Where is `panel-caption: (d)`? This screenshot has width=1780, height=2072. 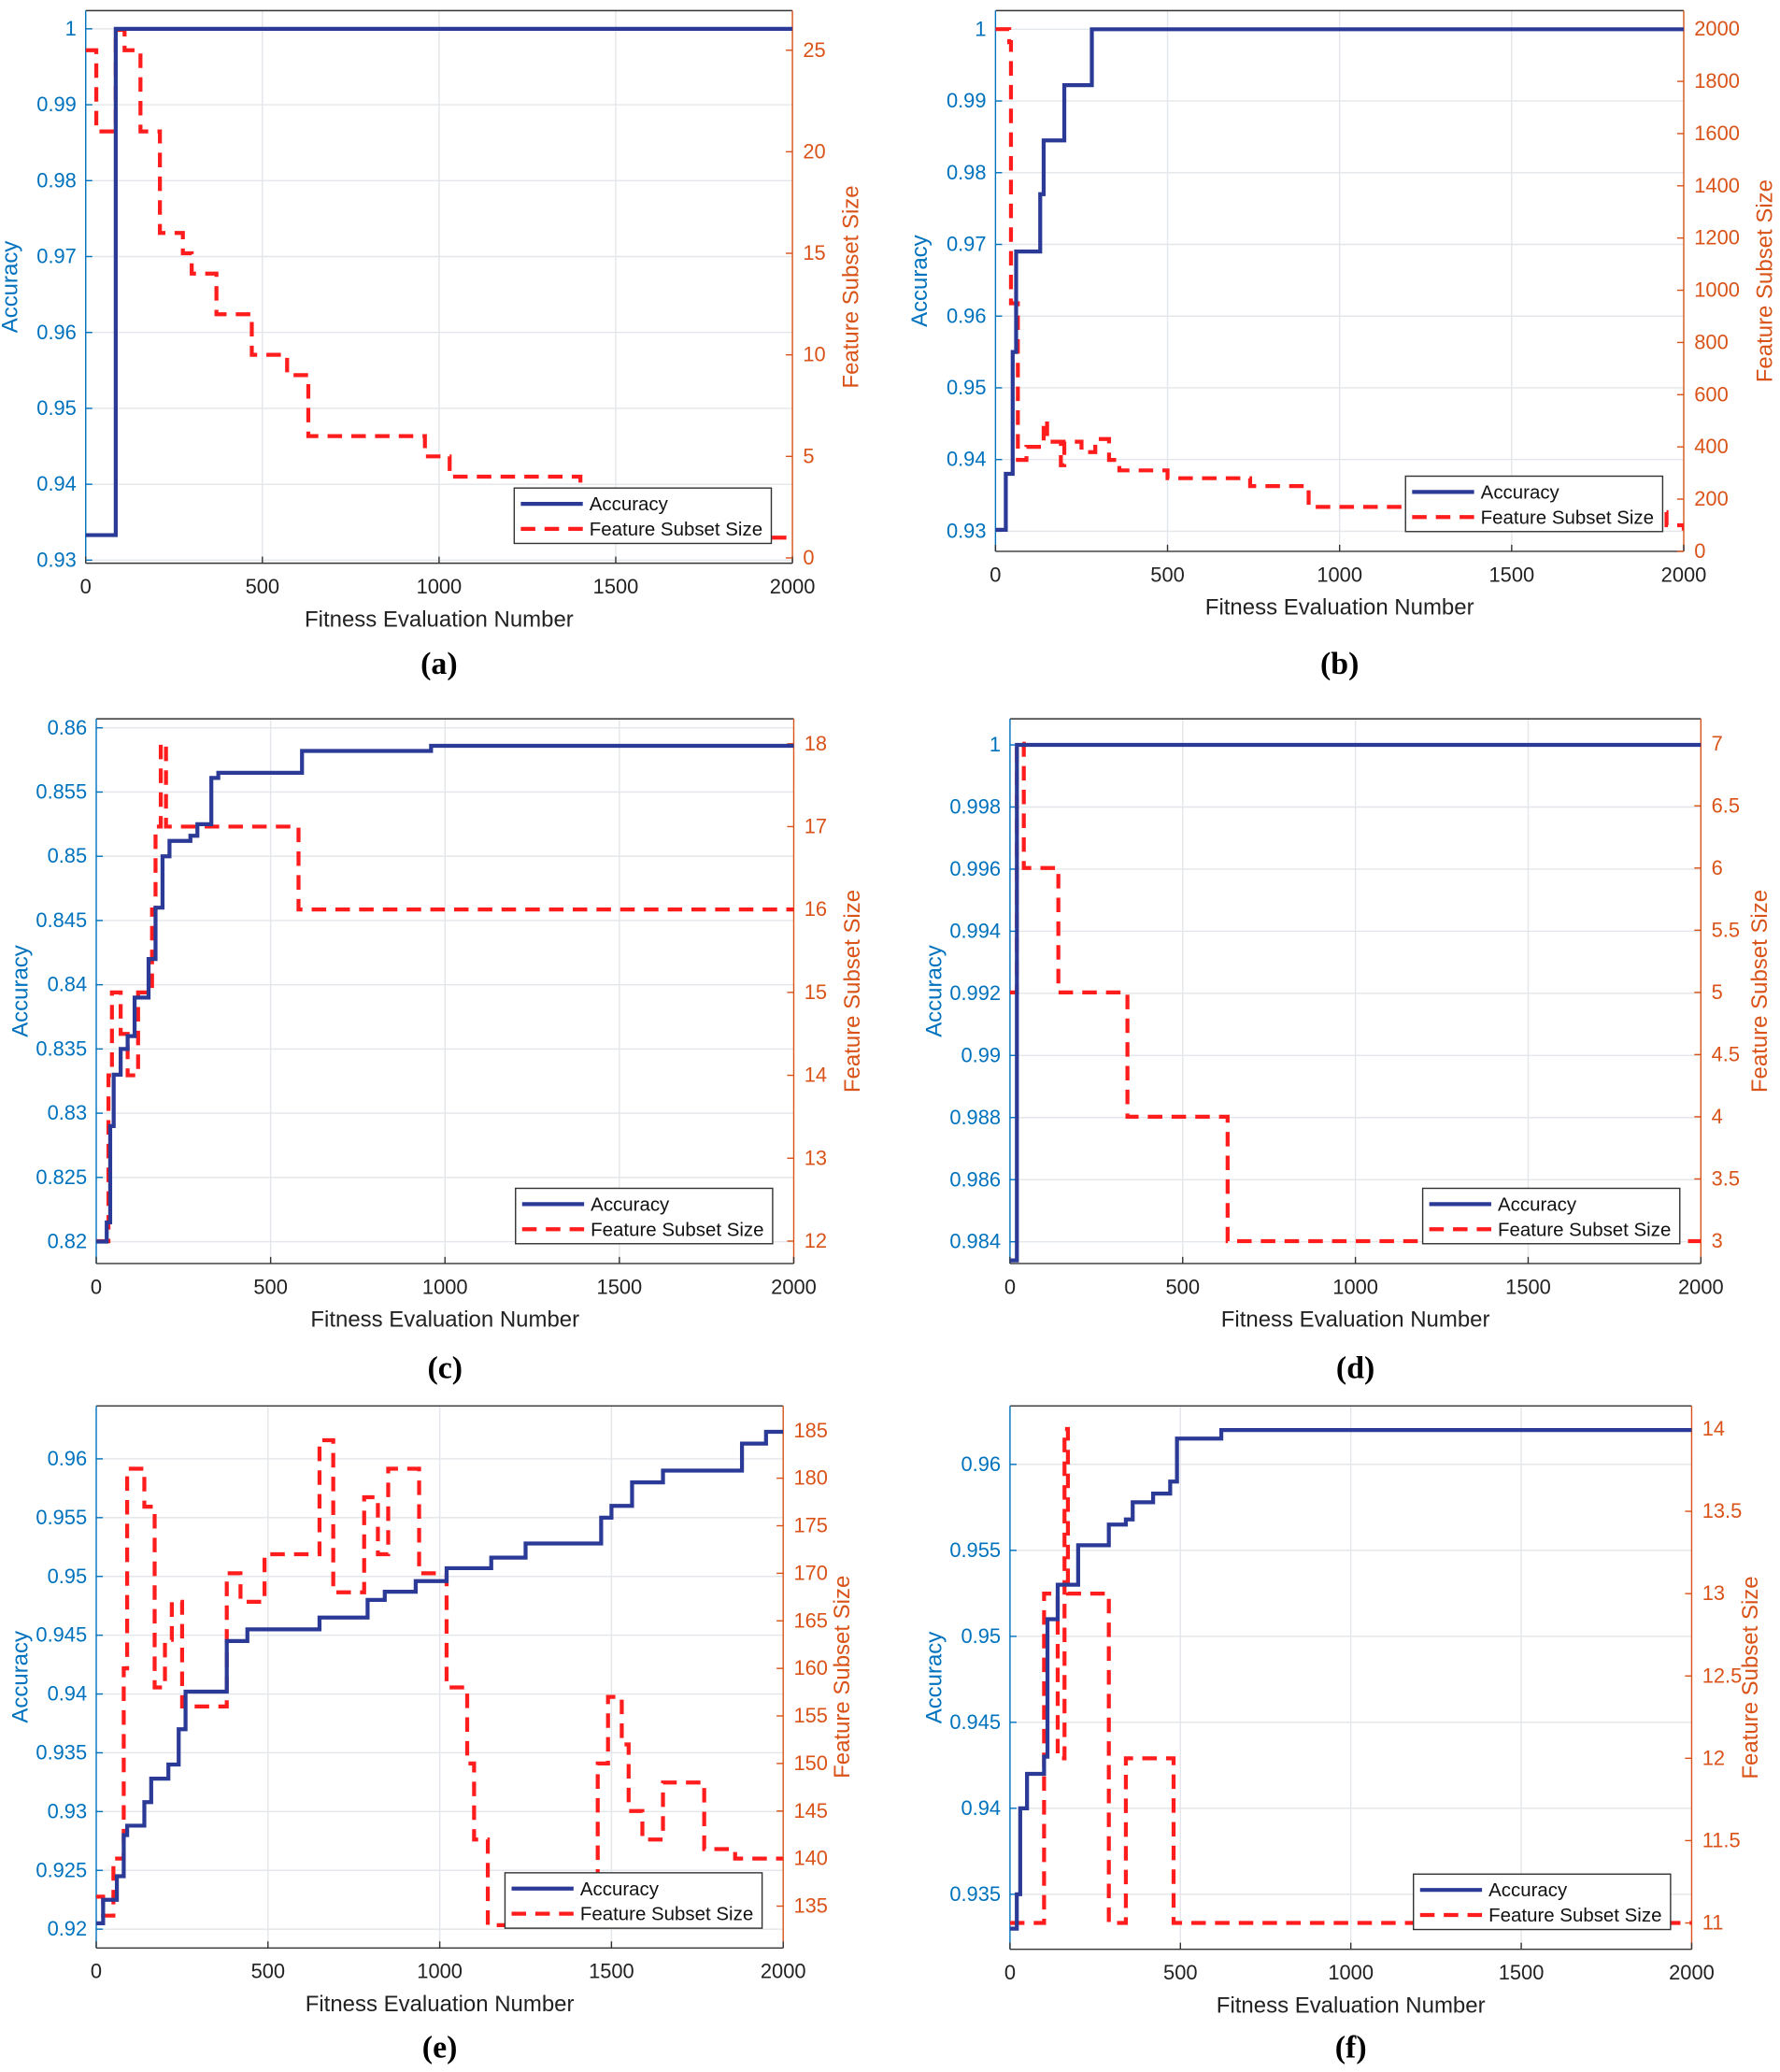 panel-caption: (d) is located at coordinates (1355, 1368).